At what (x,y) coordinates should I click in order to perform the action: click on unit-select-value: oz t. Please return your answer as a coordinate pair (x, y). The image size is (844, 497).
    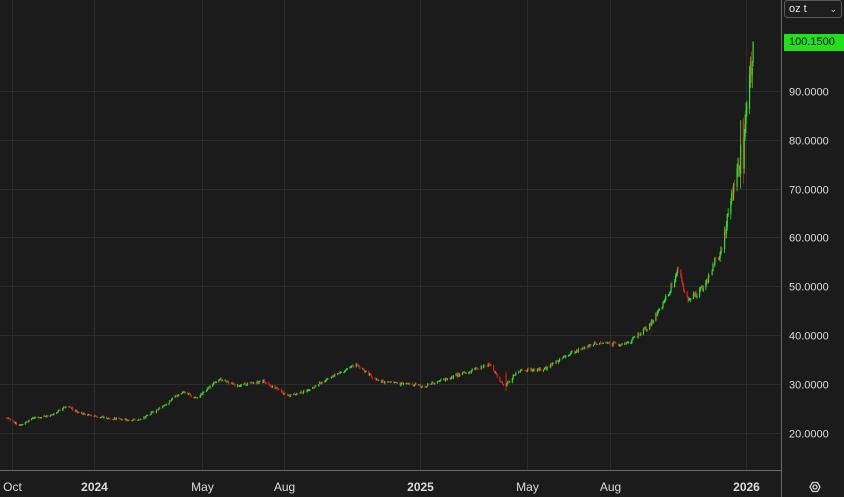
    Looking at the image, I should click on (798, 9).